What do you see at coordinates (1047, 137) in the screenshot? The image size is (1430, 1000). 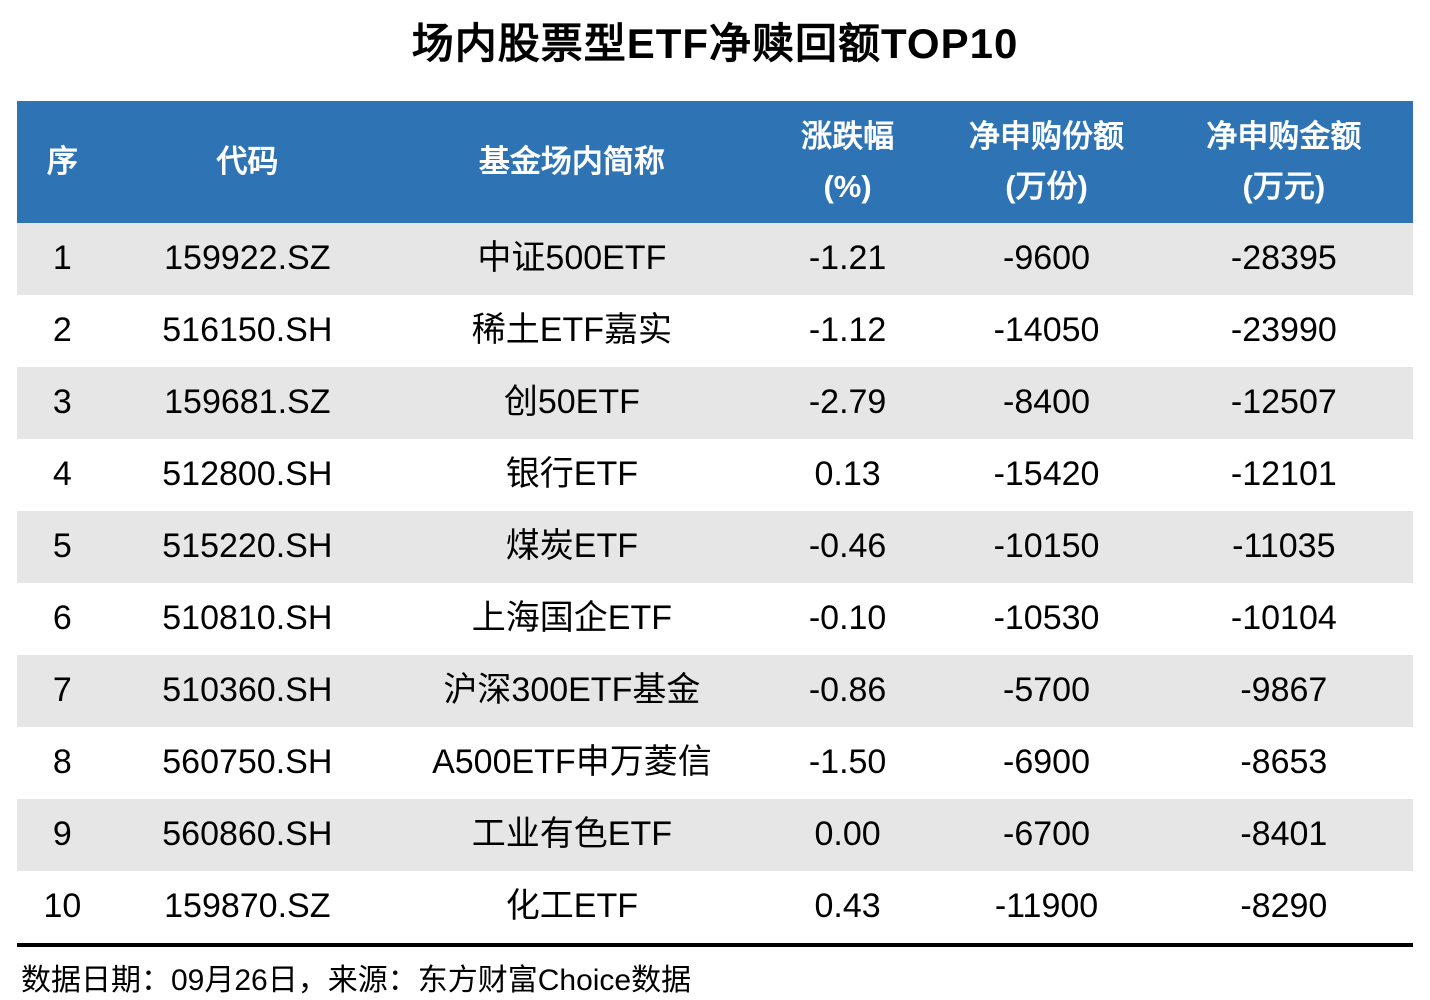 I see `column-header-net-shares-label: 净申购份额` at bounding box center [1047, 137].